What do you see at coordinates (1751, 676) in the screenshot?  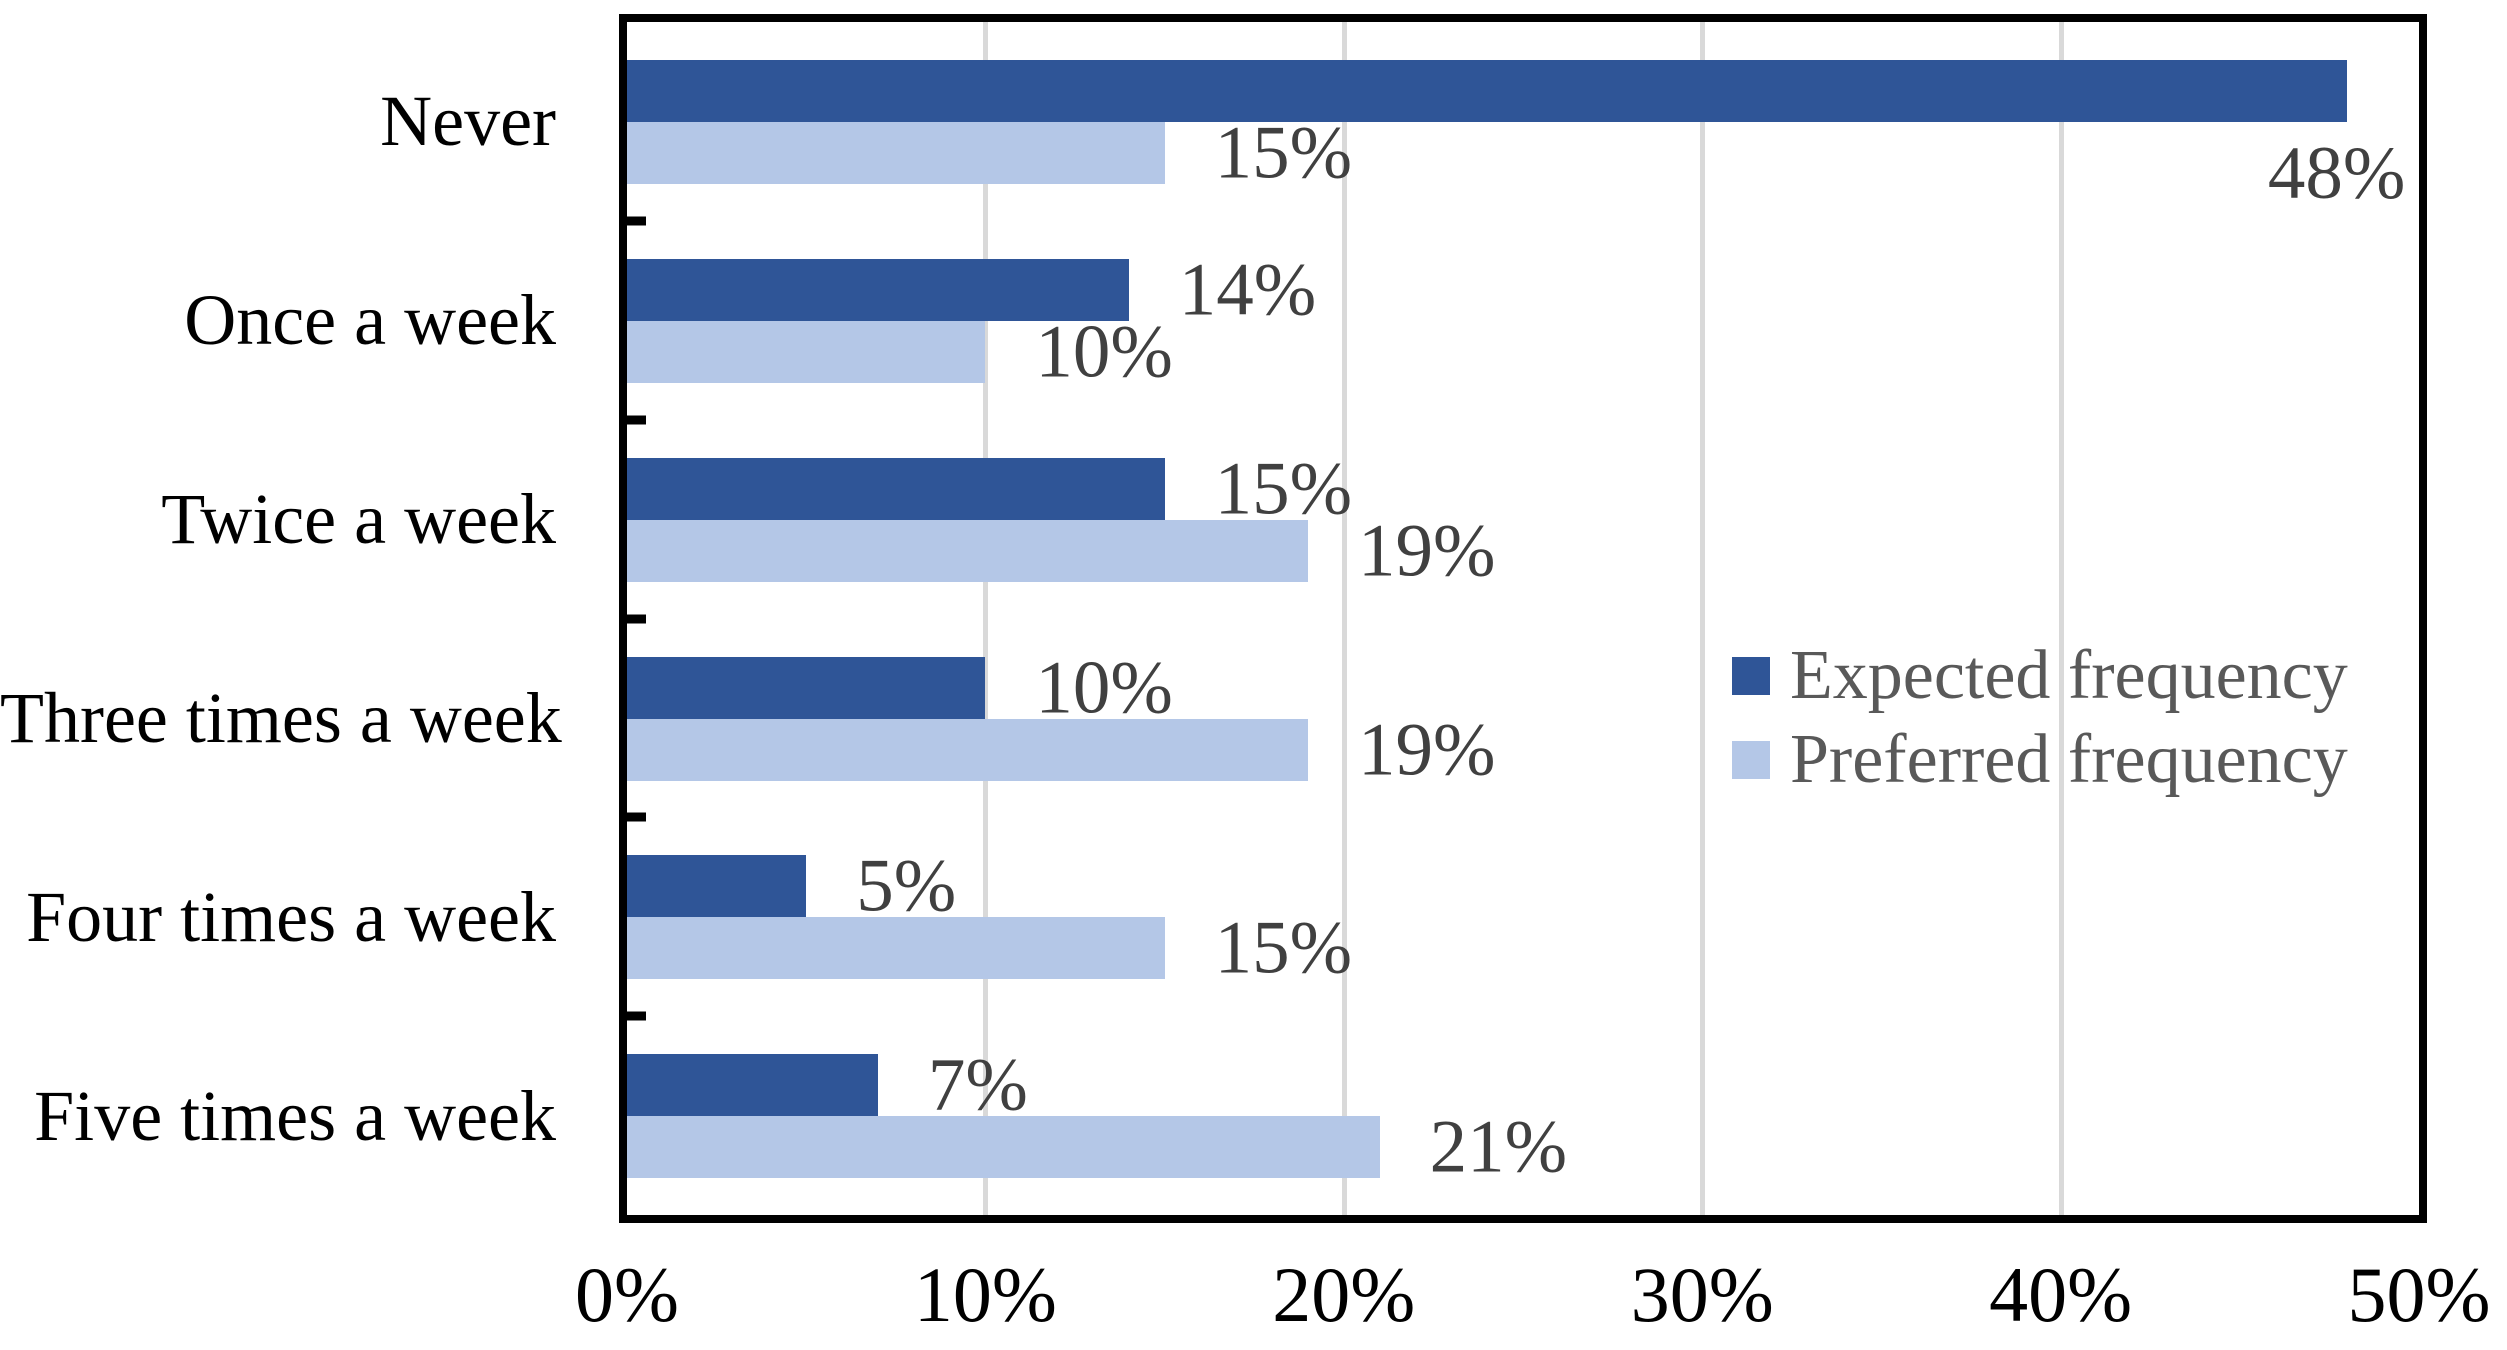 I see `legend-swatch-expected-icon` at bounding box center [1751, 676].